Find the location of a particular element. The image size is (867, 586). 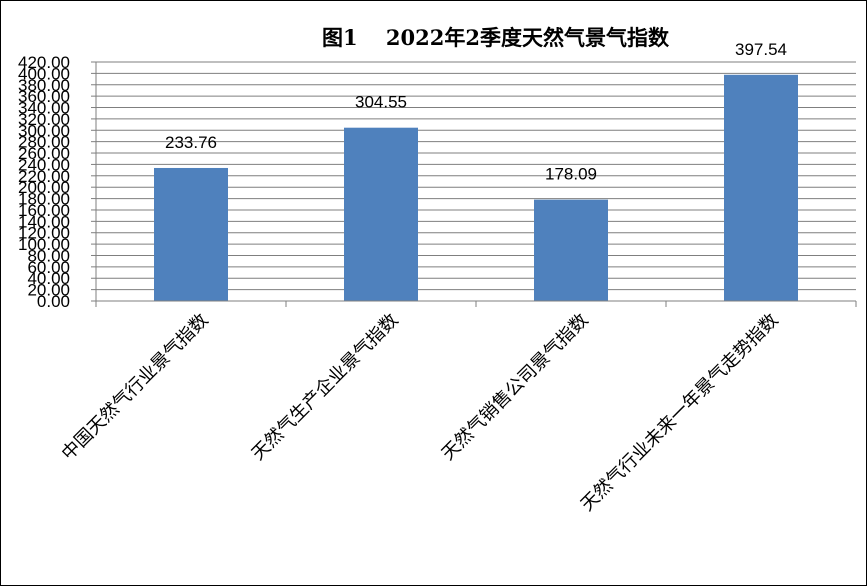

category-label: 天然气销售公司景气指数 is located at coordinates (515, 387).